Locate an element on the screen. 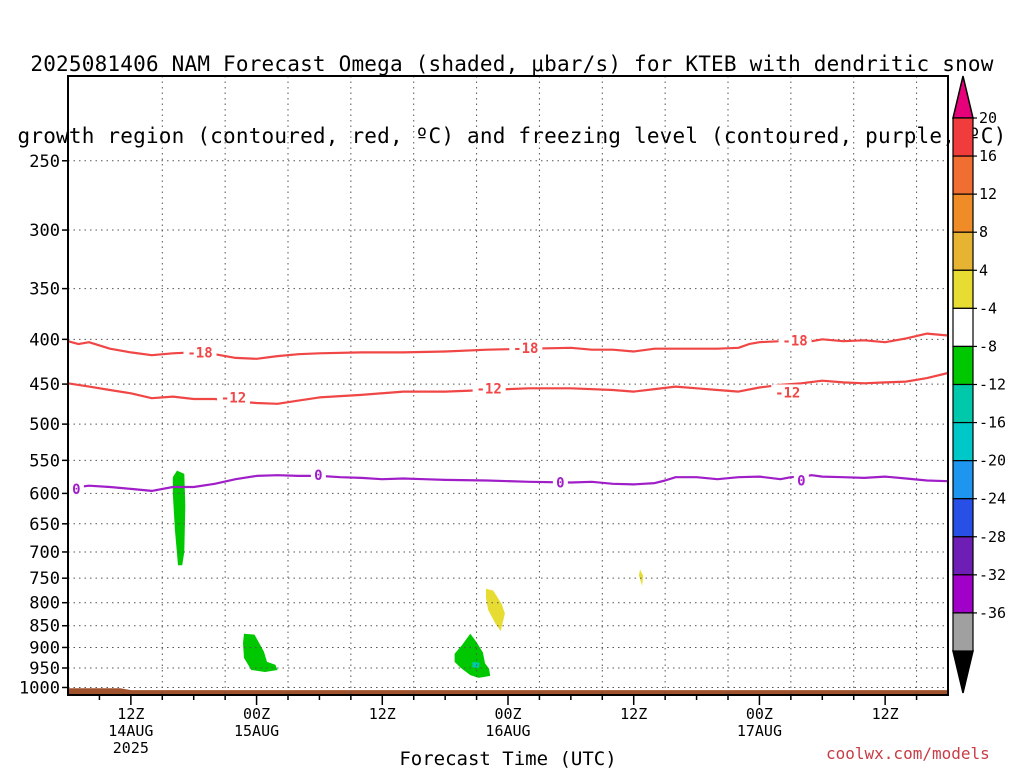 This screenshot has height=768, width=1024. contour-label--18-0: -18 is located at coordinates (199, 353).